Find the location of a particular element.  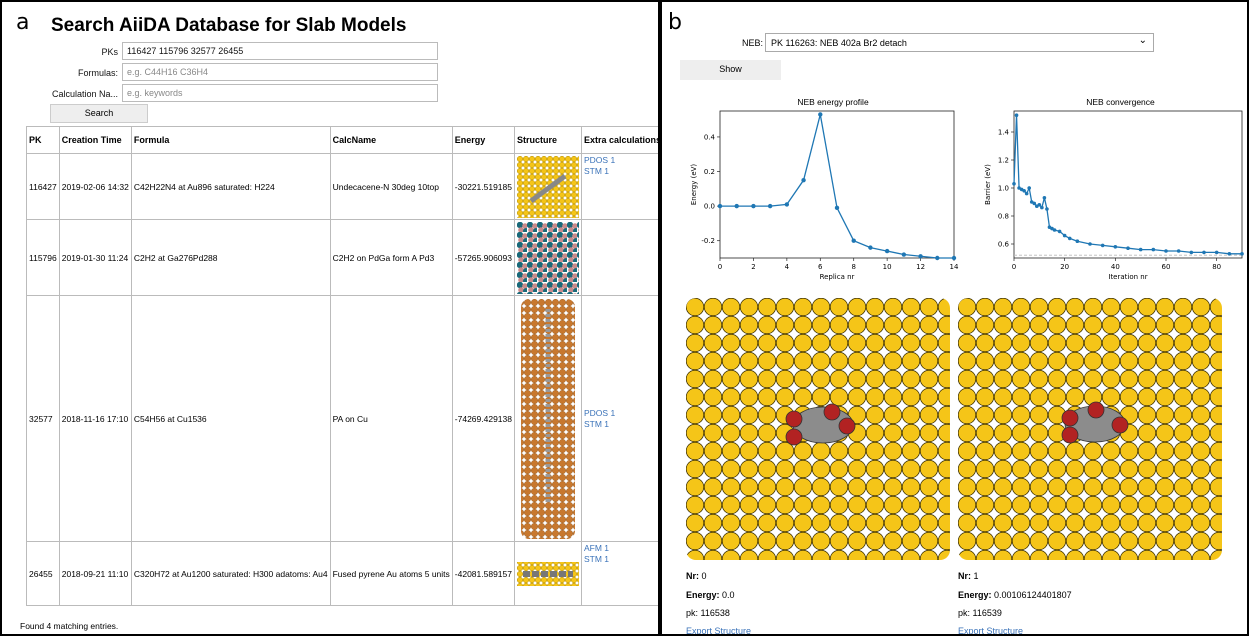

cell-formula: C2H2 at Ga276Pd288 is located at coordinates (230, 257).